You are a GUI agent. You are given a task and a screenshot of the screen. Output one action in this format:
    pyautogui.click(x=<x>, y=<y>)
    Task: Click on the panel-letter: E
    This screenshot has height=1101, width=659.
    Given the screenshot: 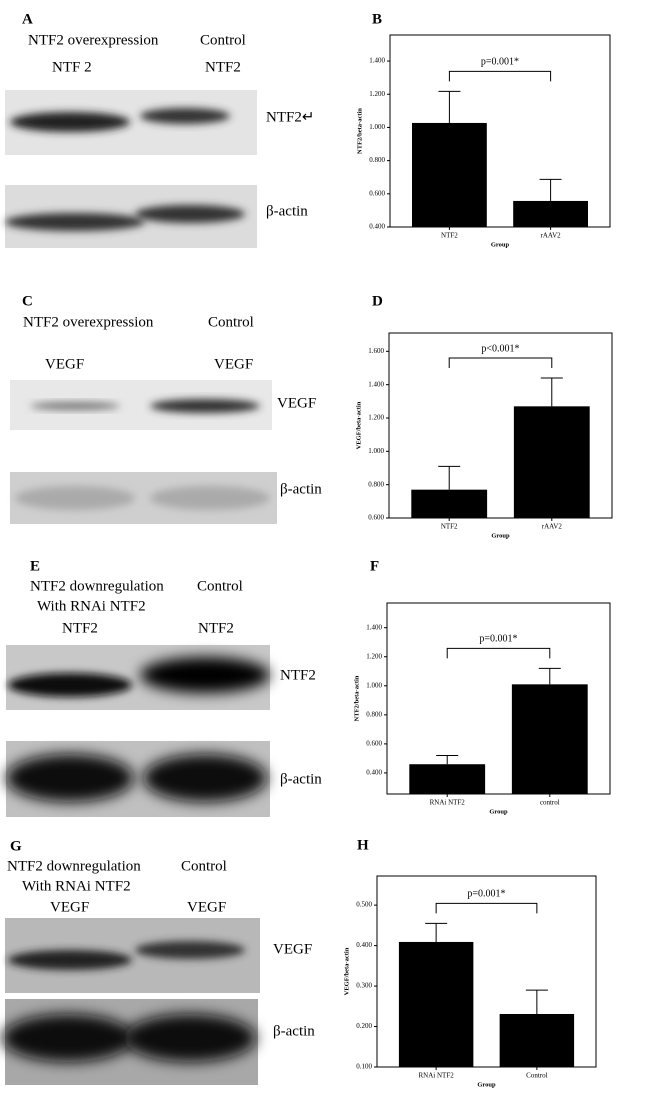 What is the action you would take?
    pyautogui.click(x=35, y=566)
    